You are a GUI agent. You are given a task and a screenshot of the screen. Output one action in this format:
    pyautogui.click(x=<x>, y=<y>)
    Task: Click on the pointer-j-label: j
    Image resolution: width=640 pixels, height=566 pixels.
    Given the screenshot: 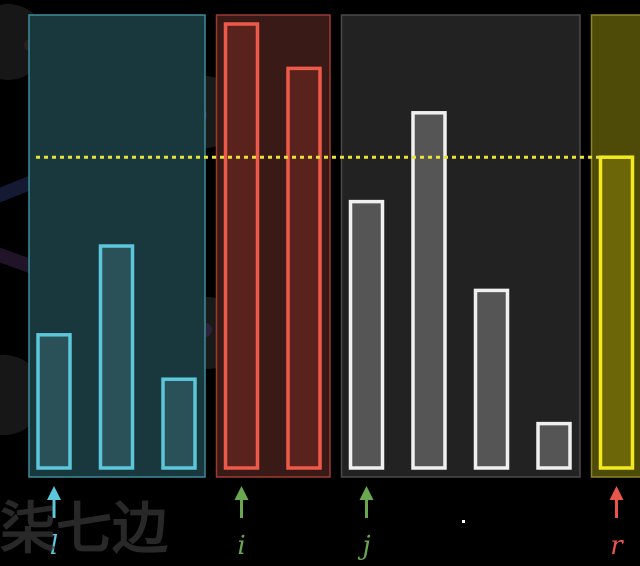 What is the action you would take?
    pyautogui.click(x=363, y=546)
    